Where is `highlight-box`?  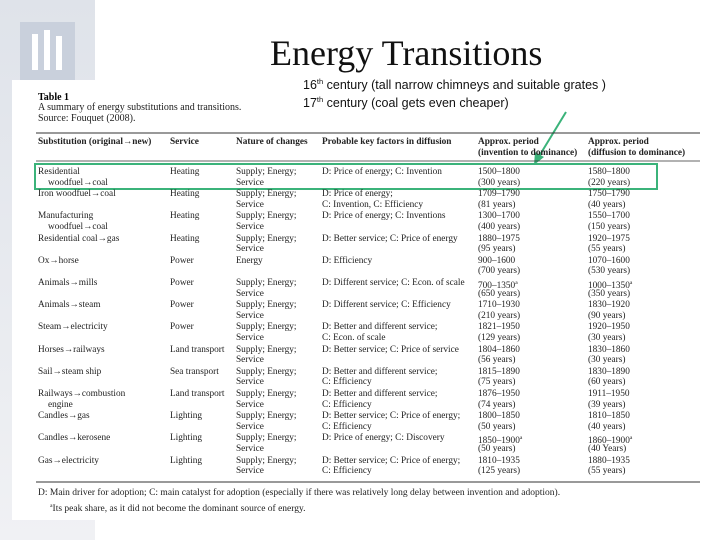 highlight-box is located at coordinates (346, 176).